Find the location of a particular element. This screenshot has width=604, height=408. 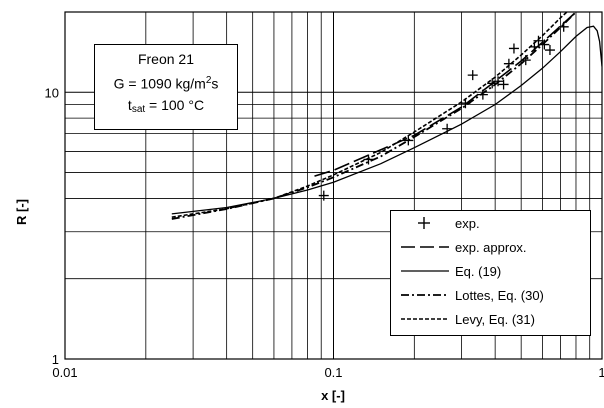

short-dash-line-icon is located at coordinates (425, 319).